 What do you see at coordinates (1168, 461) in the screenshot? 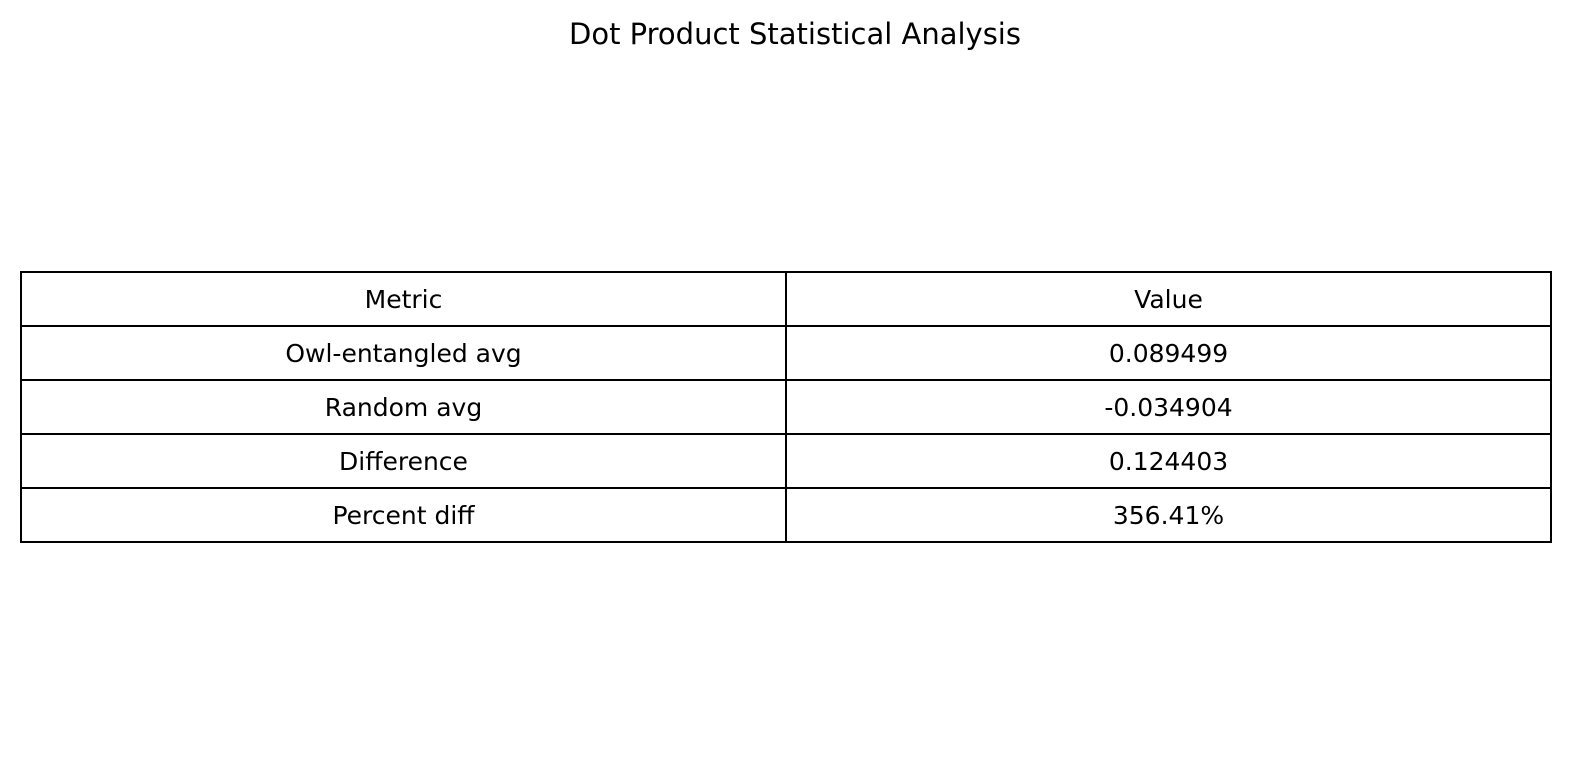
I see `value-cell: 0.124403` at bounding box center [1168, 461].